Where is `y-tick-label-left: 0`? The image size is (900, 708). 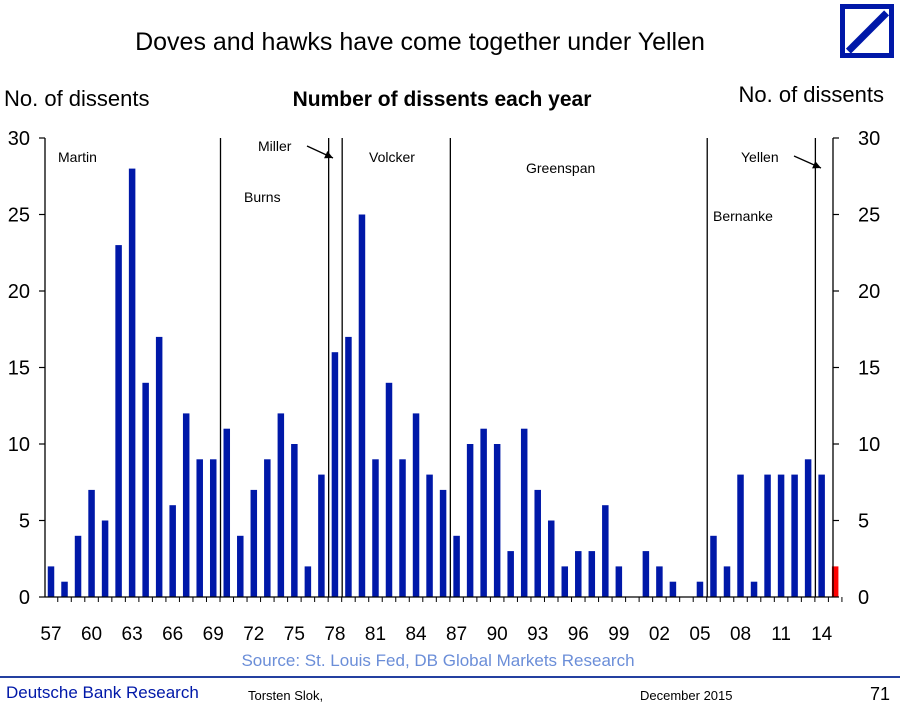 y-tick-label-left: 0 is located at coordinates (24, 598).